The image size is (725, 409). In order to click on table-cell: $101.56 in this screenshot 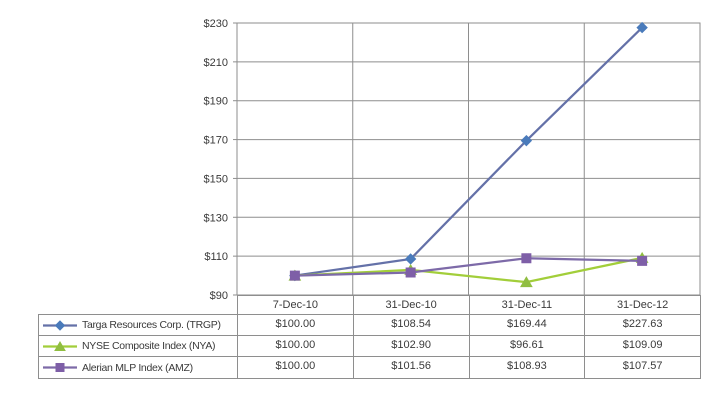, I will do `click(412, 367)`.